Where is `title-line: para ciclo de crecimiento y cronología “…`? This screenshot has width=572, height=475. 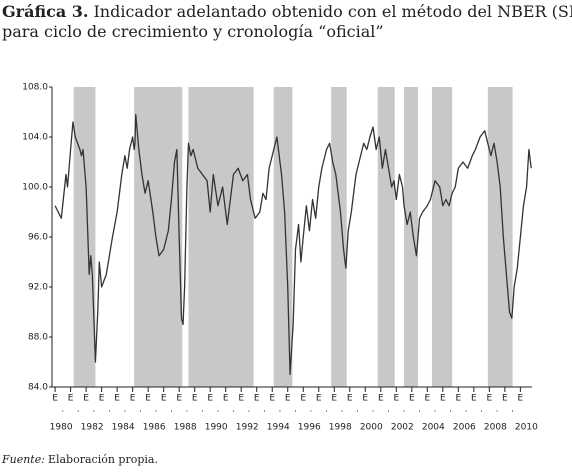
title-line: para ciclo de crecimiento y cronología “… is located at coordinates (193, 31).